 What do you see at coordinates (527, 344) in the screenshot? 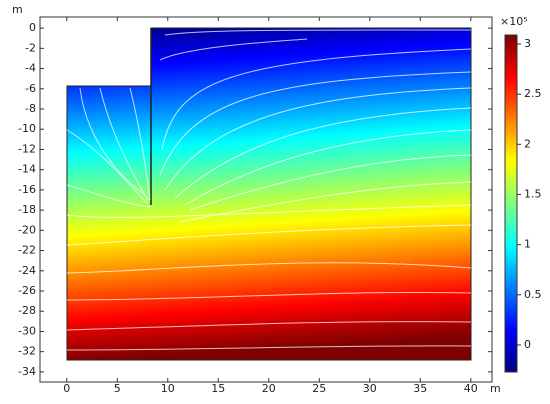
I see `colorbar-tick-label: 0` at bounding box center [527, 344].